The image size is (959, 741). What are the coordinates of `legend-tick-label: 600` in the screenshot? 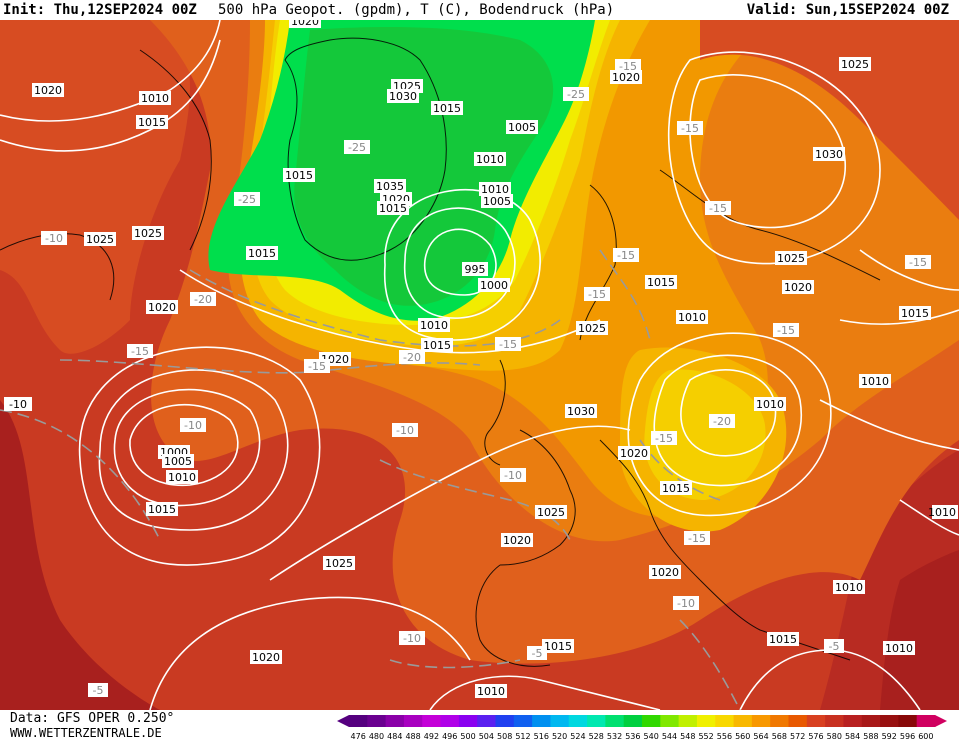 It's located at (925, 736).